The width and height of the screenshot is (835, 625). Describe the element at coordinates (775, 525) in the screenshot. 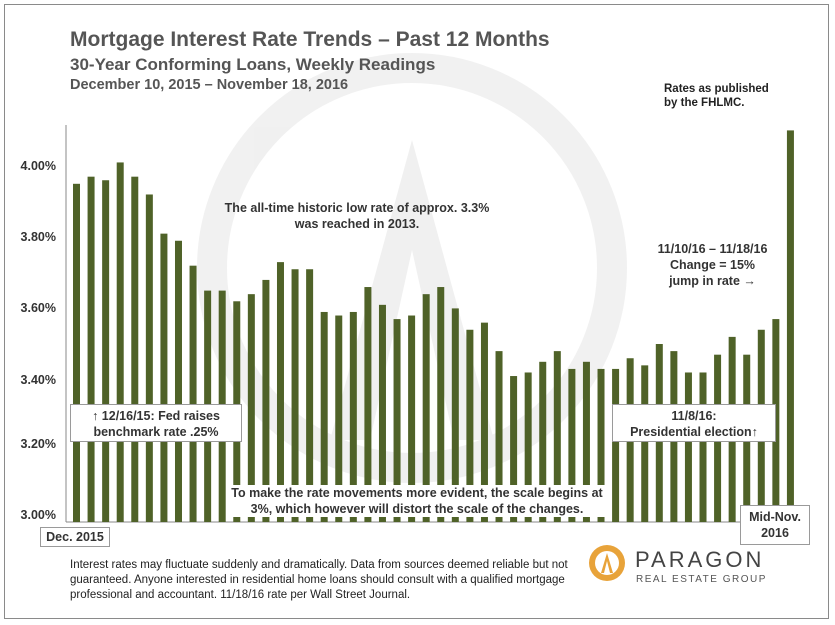

I see `x-end-label: Mid-Nov. 2016` at that location.